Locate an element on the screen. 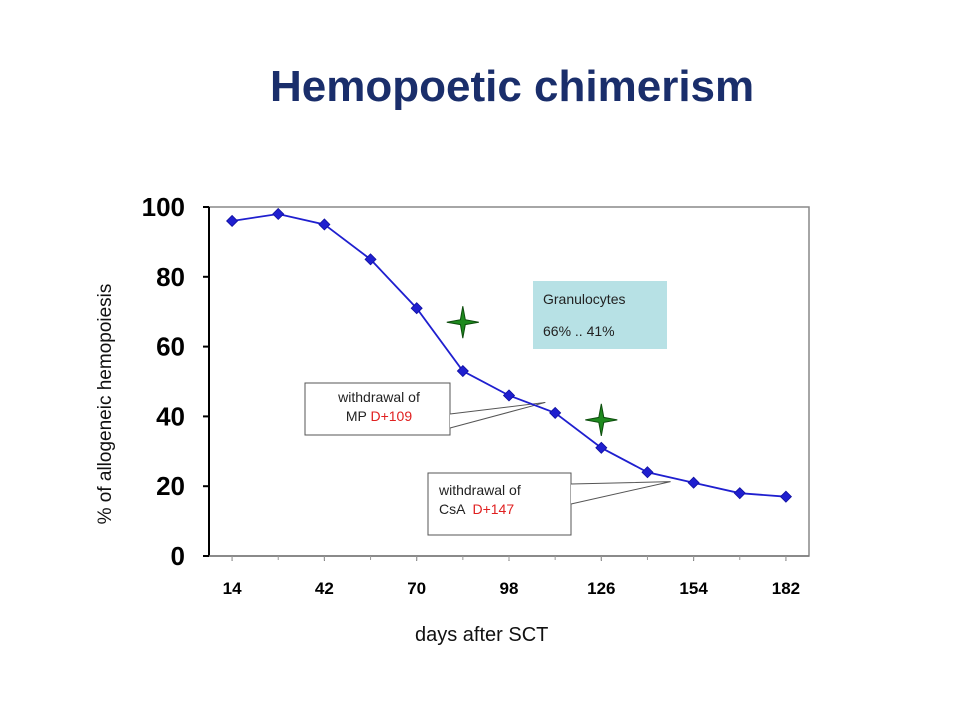 The height and width of the screenshot is (720, 960). y-tick-label: 40 is located at coordinates (170, 416).